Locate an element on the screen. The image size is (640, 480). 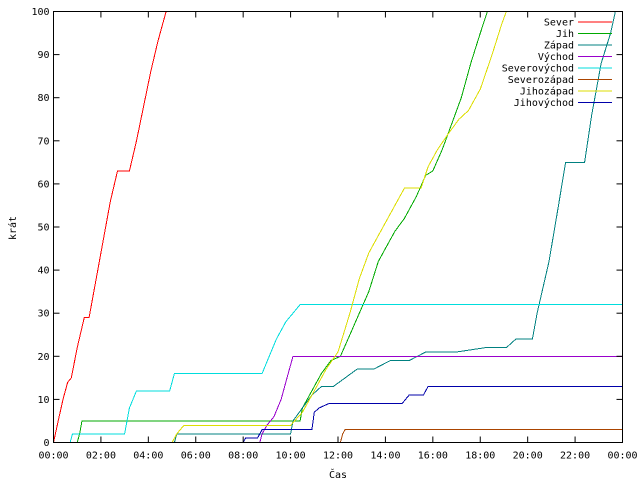
y-tick-label: 90 is located at coordinates (43, 55).